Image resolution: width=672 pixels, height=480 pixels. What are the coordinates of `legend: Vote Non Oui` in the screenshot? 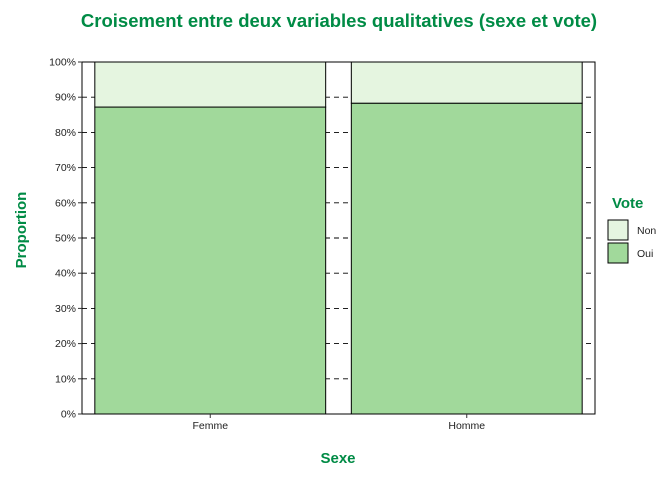 It's located at (631, 229).